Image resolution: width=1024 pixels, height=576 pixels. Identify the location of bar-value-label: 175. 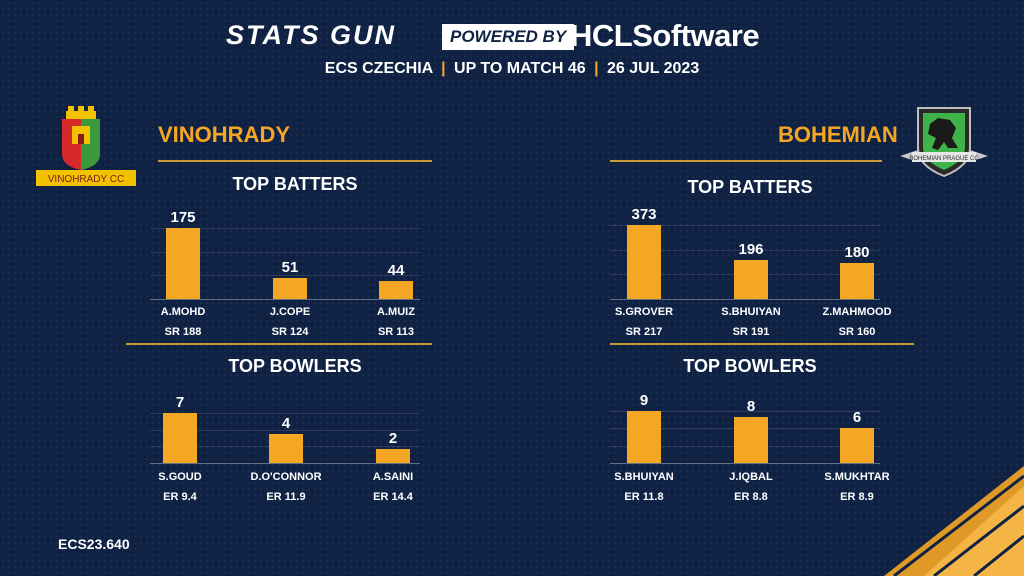
(183, 217).